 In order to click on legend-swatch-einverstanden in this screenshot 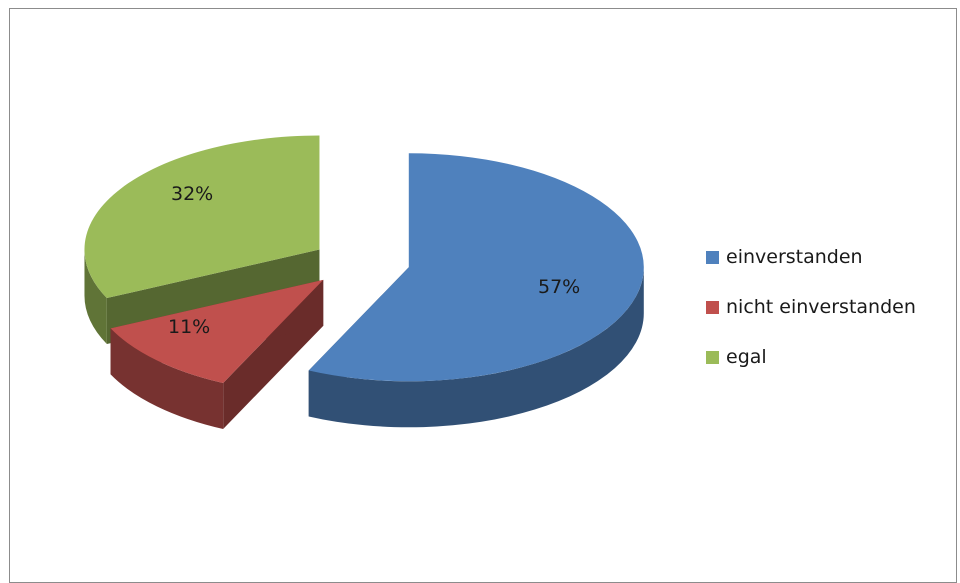, I will do `click(712, 257)`.